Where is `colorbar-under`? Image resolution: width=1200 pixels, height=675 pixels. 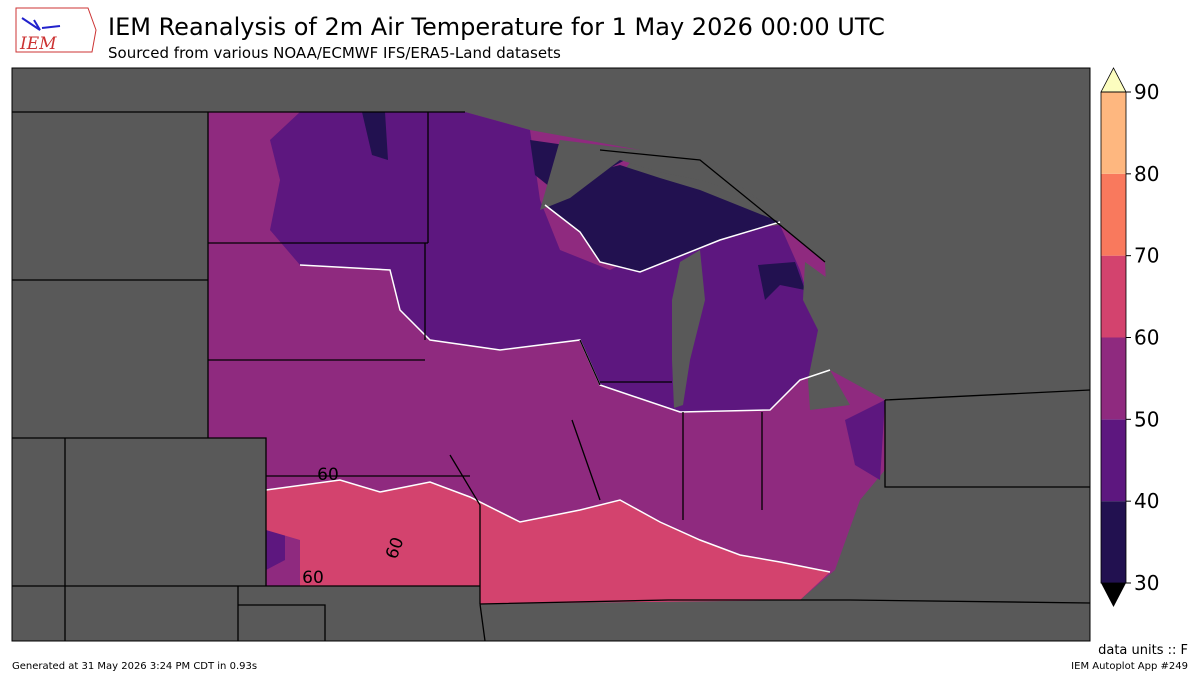 colorbar-under is located at coordinates (1113, 595).